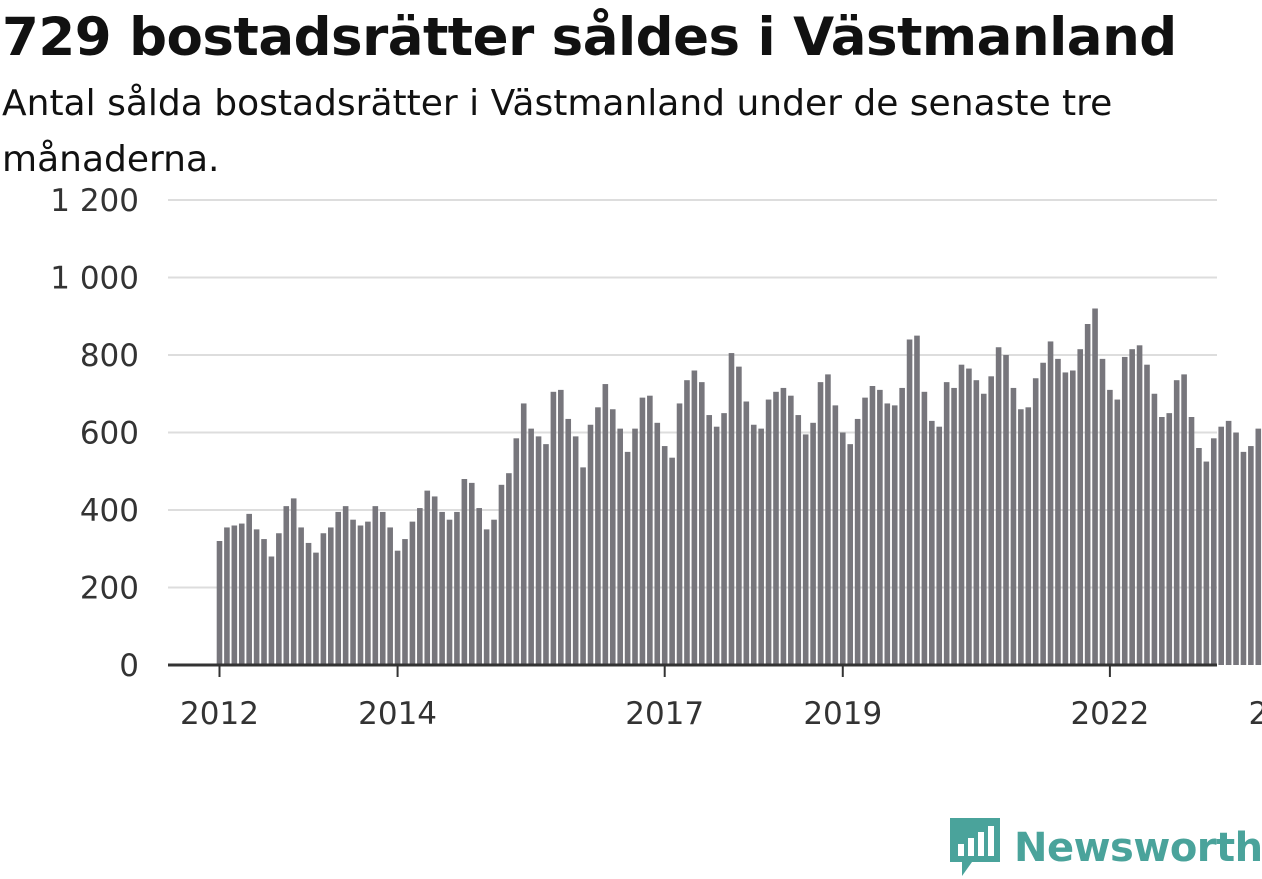 Image resolution: width=1262 pixels, height=879 pixels. I want to click on x-tick-label: 2014, so click(397, 714).